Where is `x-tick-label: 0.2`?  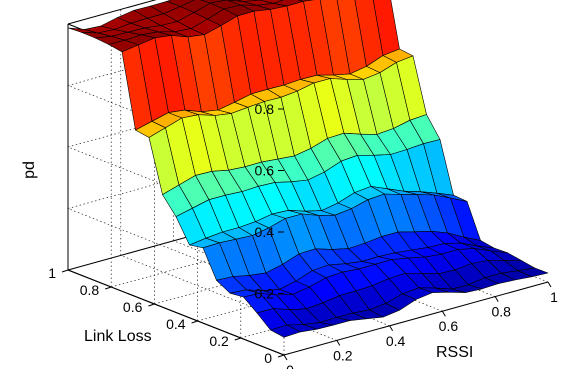
x-tick-label: 0.2 is located at coordinates (343, 355).